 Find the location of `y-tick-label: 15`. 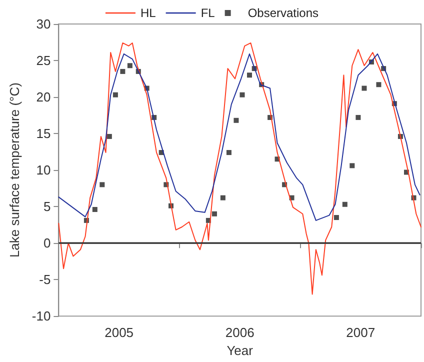

y-tick-label: 15 is located at coordinates (43, 134).